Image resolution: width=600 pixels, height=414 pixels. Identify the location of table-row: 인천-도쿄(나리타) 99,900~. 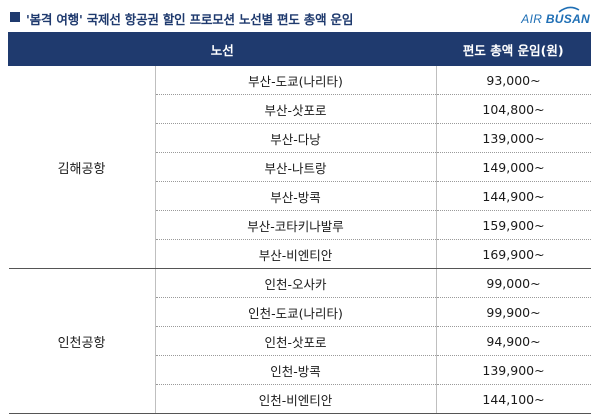
(300, 312).